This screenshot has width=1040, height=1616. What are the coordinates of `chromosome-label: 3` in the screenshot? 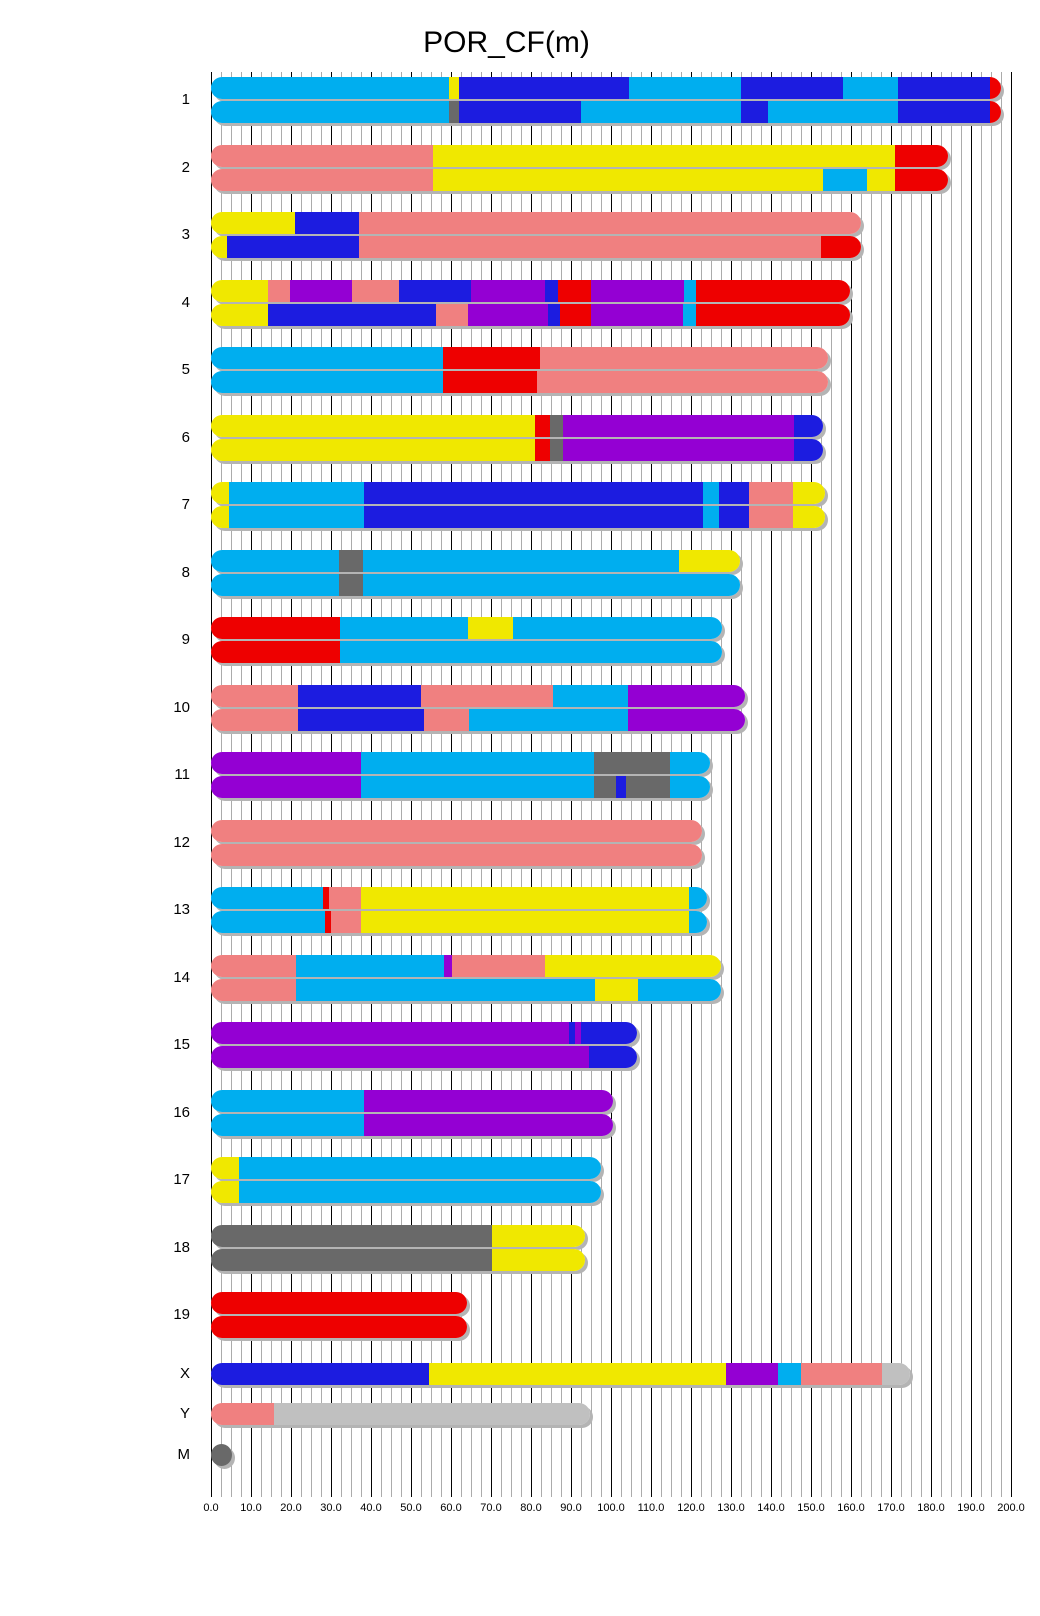 It's located at (185, 234).